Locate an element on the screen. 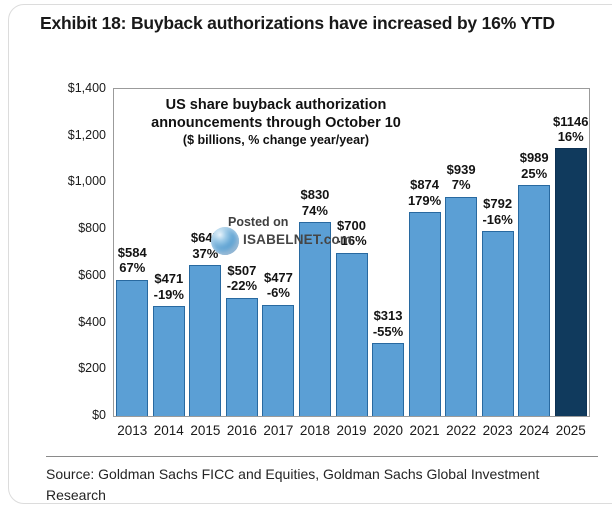 The height and width of the screenshot is (506, 612). bar-value-label: $584 is located at coordinates (132, 252).